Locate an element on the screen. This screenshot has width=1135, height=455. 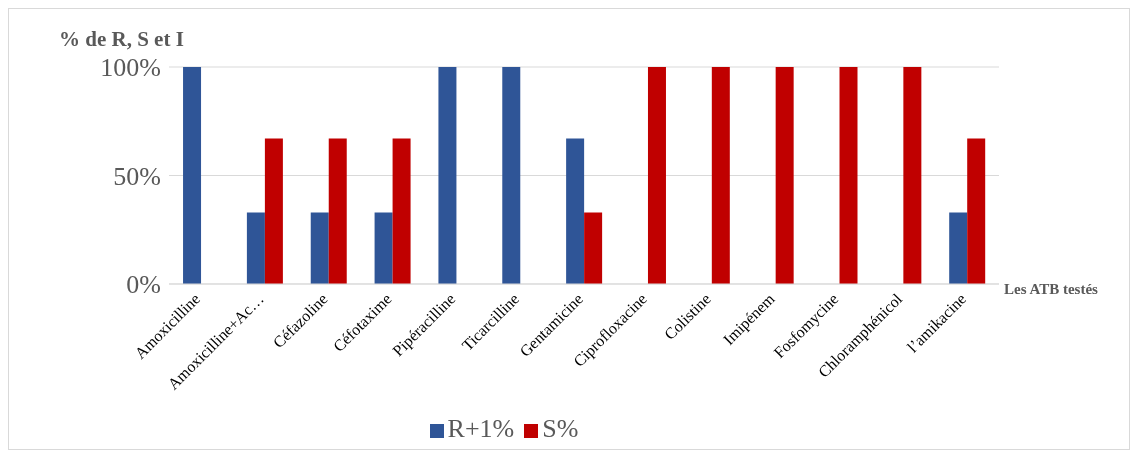
x-axis-title: Les ATB testés is located at coordinates (1051, 289).